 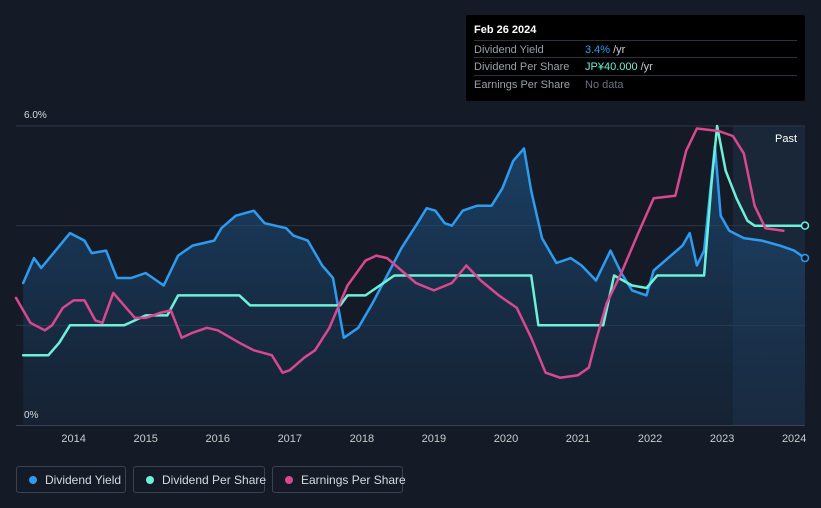 I want to click on tooltip-value: JP¥40.000/yr, so click(x=619, y=67).